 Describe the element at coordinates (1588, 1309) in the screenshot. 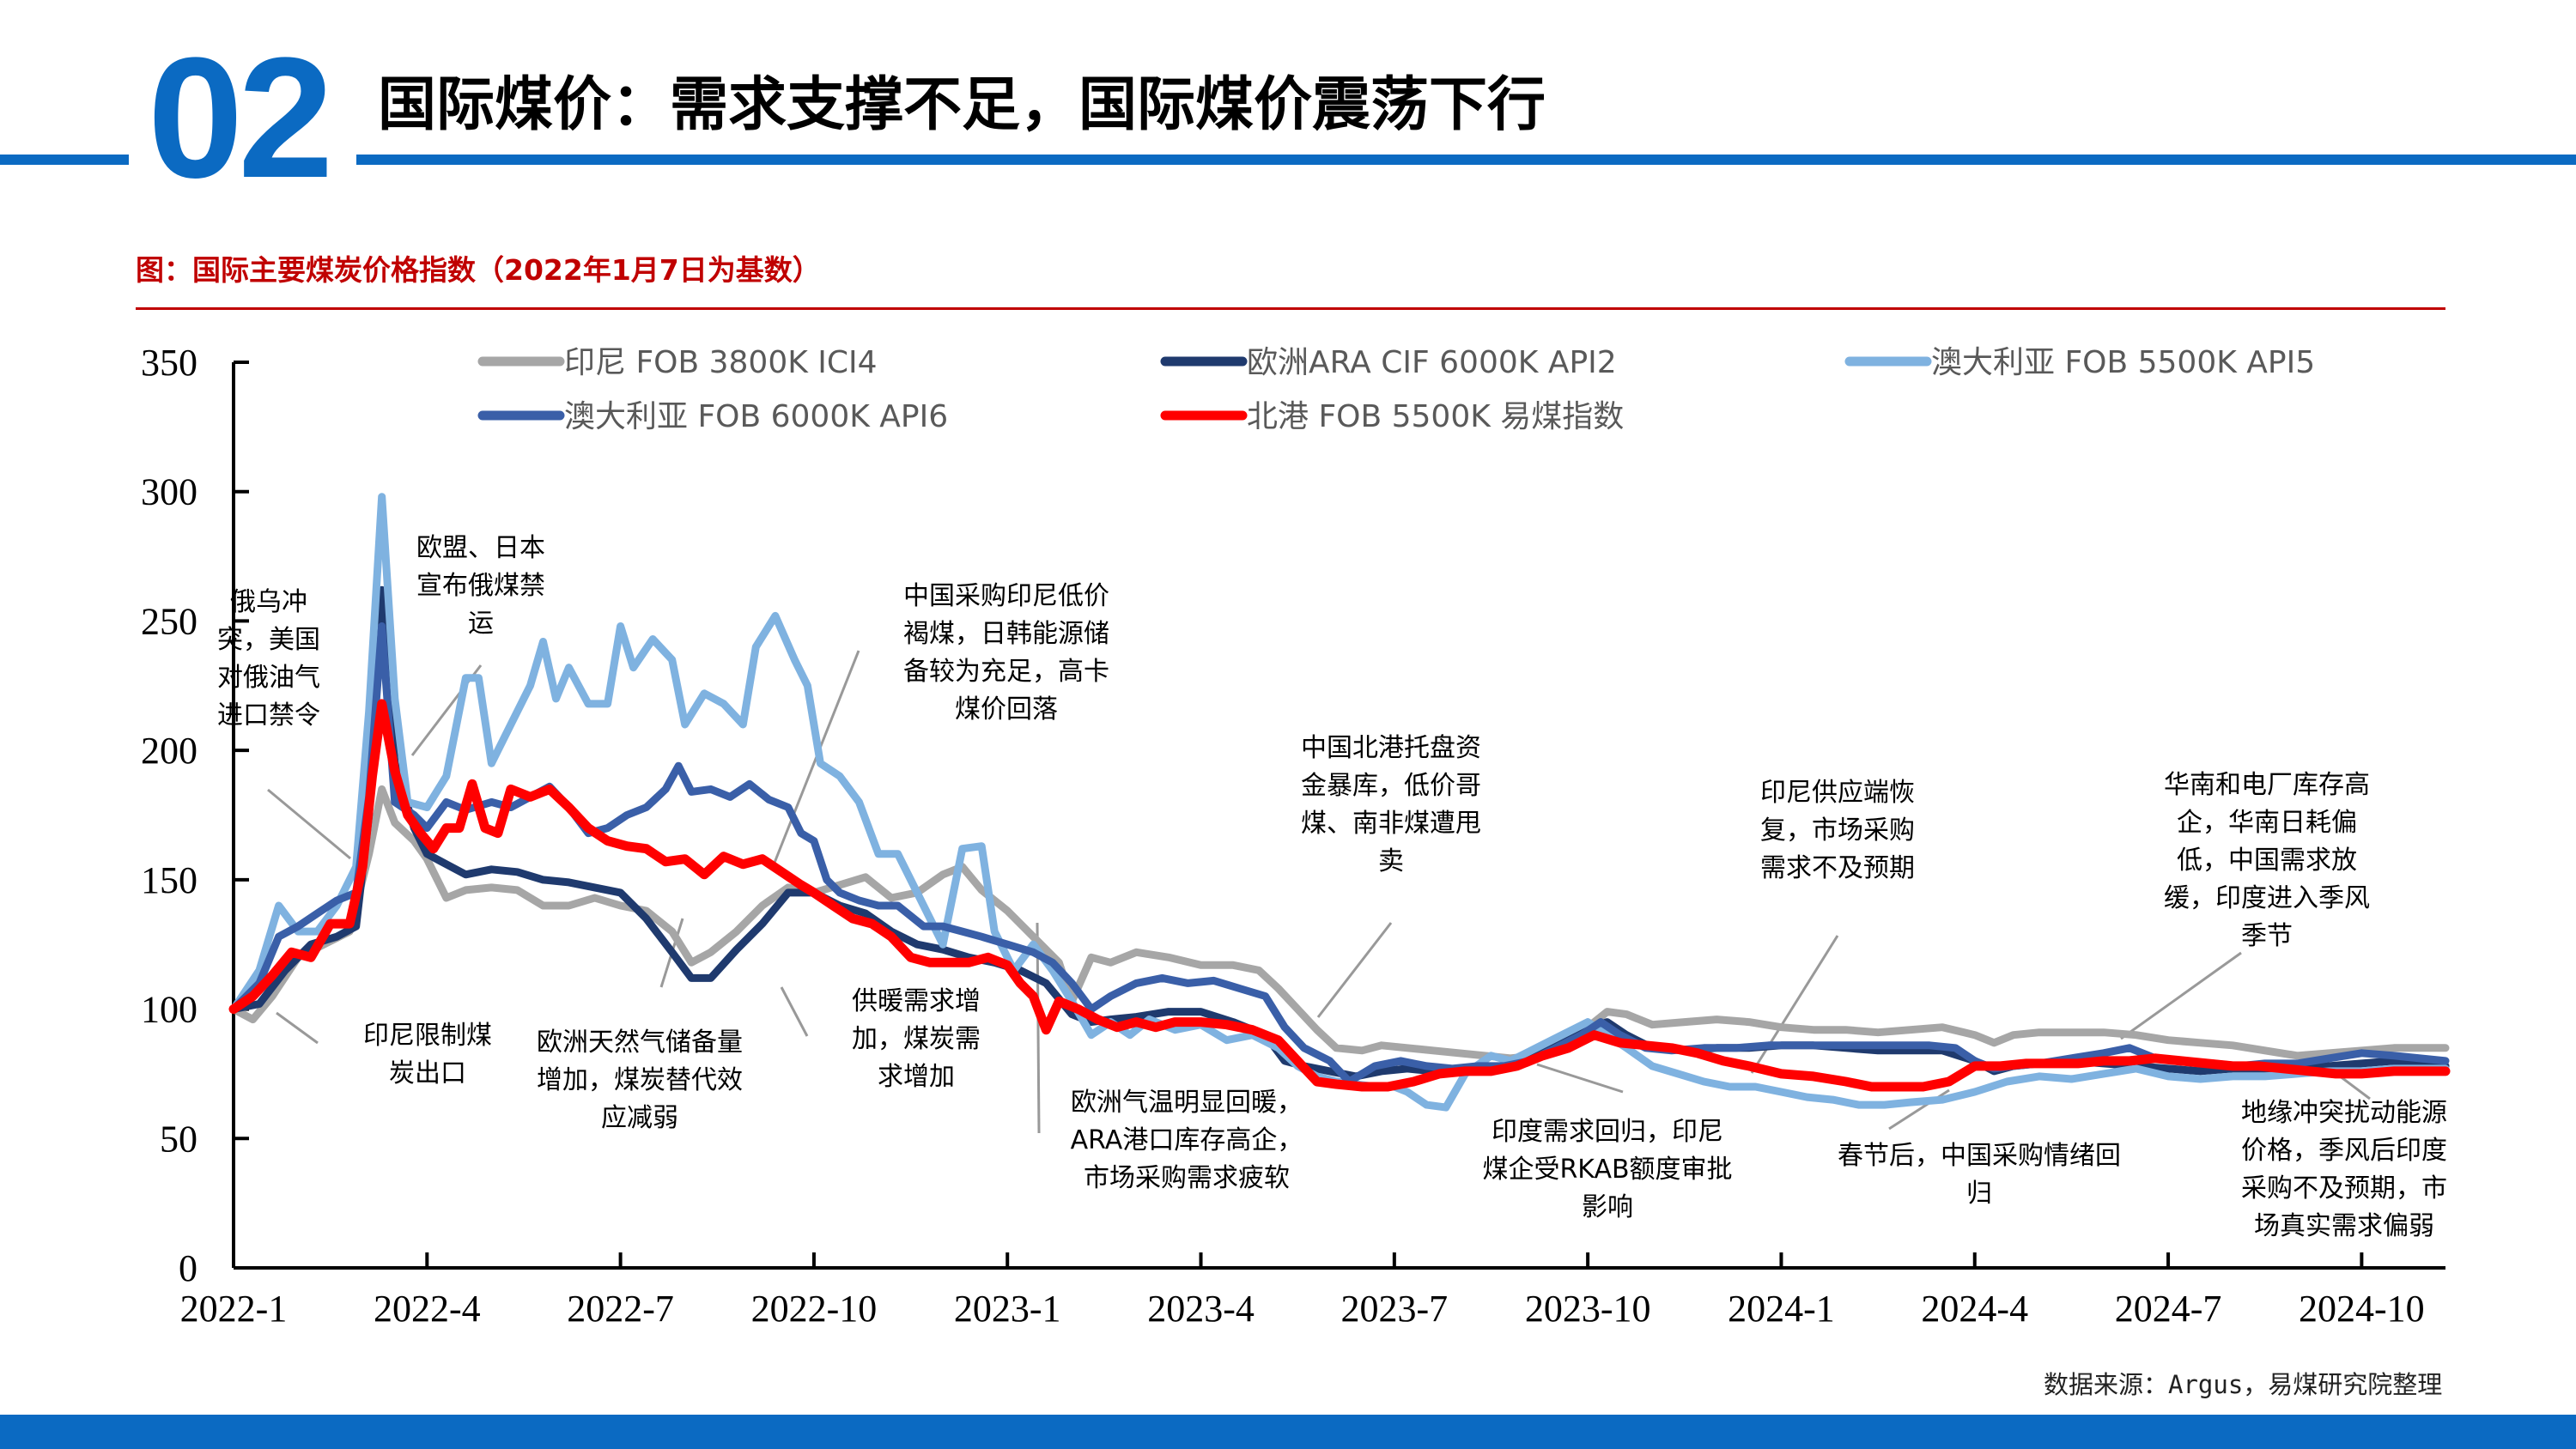

I see `x-tick-label-2023-10: 2023-10` at that location.